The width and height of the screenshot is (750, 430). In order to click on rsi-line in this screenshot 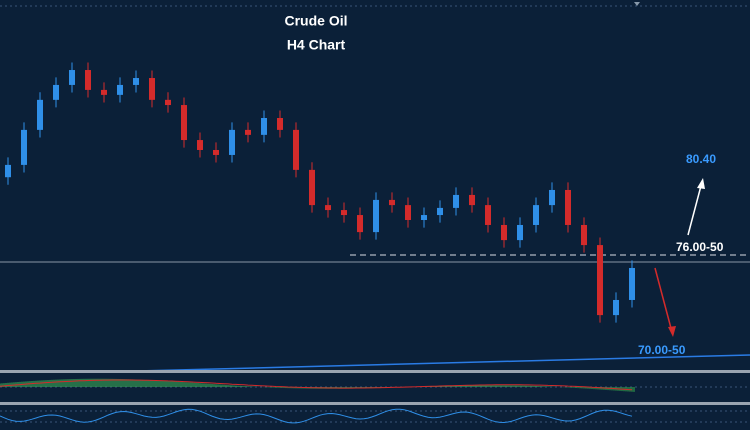, I will do `click(316, 416)`.